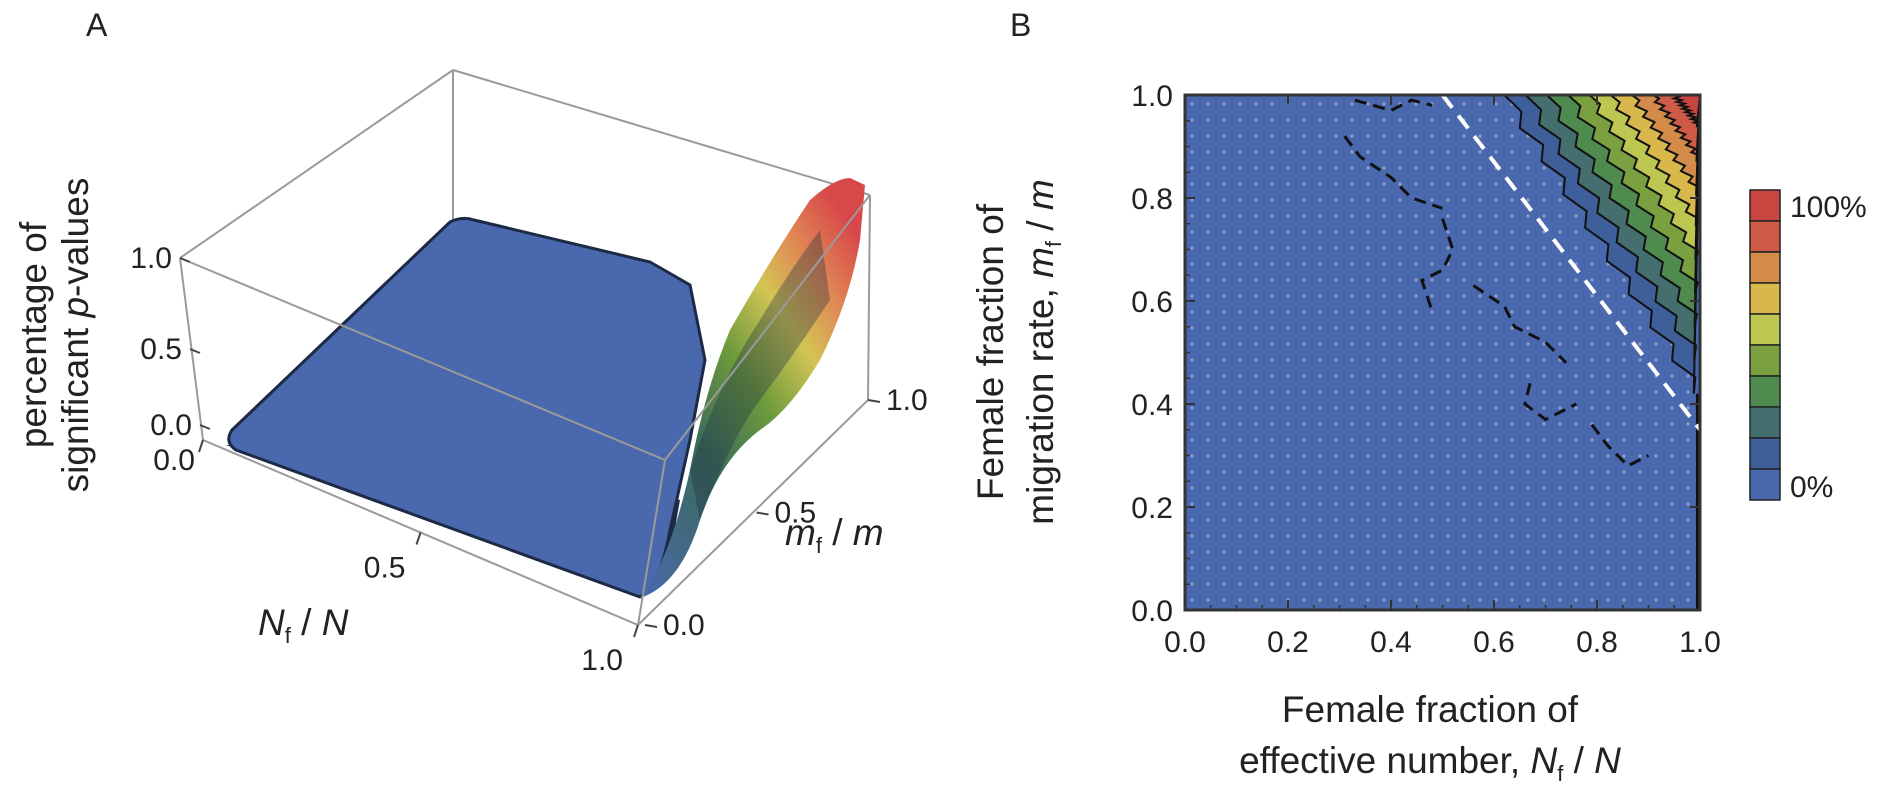  I want to click on surface-ridge, so click(752, 388).